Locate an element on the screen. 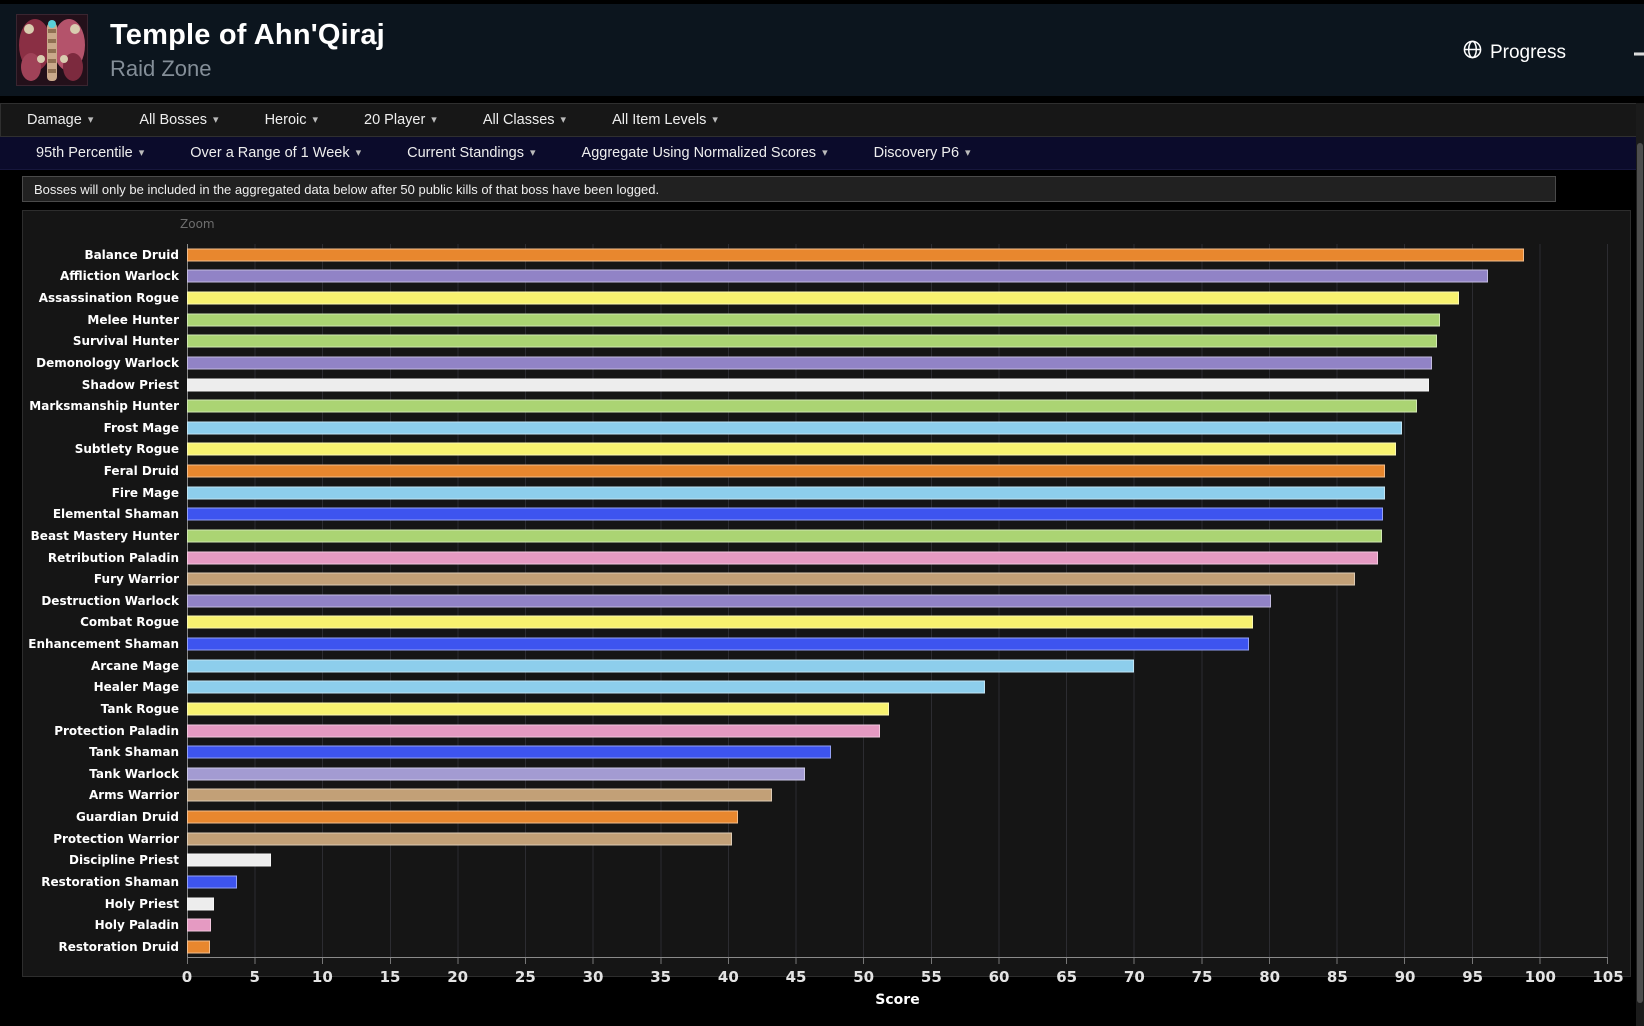 The image size is (1644, 1026). category-label: Enhancement Shaman is located at coordinates (103, 644).